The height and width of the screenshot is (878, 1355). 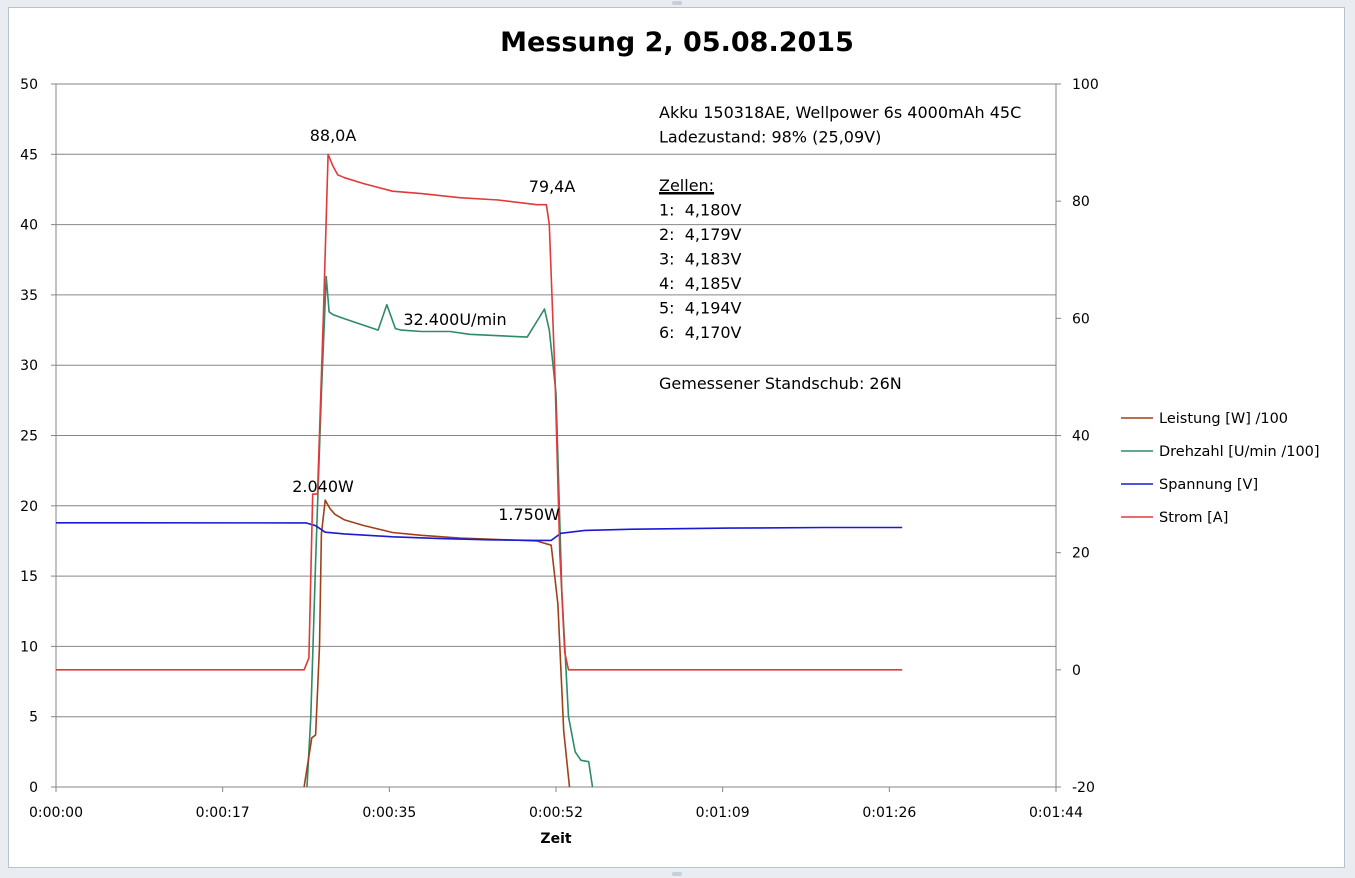 What do you see at coordinates (29, 226) in the screenshot?
I see `y-left-tick-label: 40` at bounding box center [29, 226].